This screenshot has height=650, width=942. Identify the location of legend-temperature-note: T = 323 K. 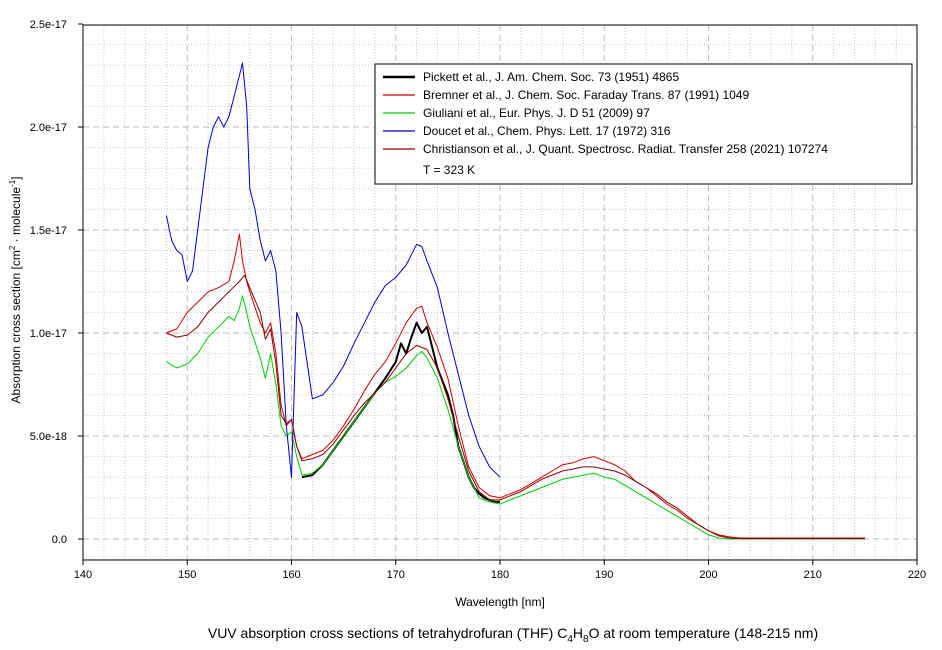
(449, 170).